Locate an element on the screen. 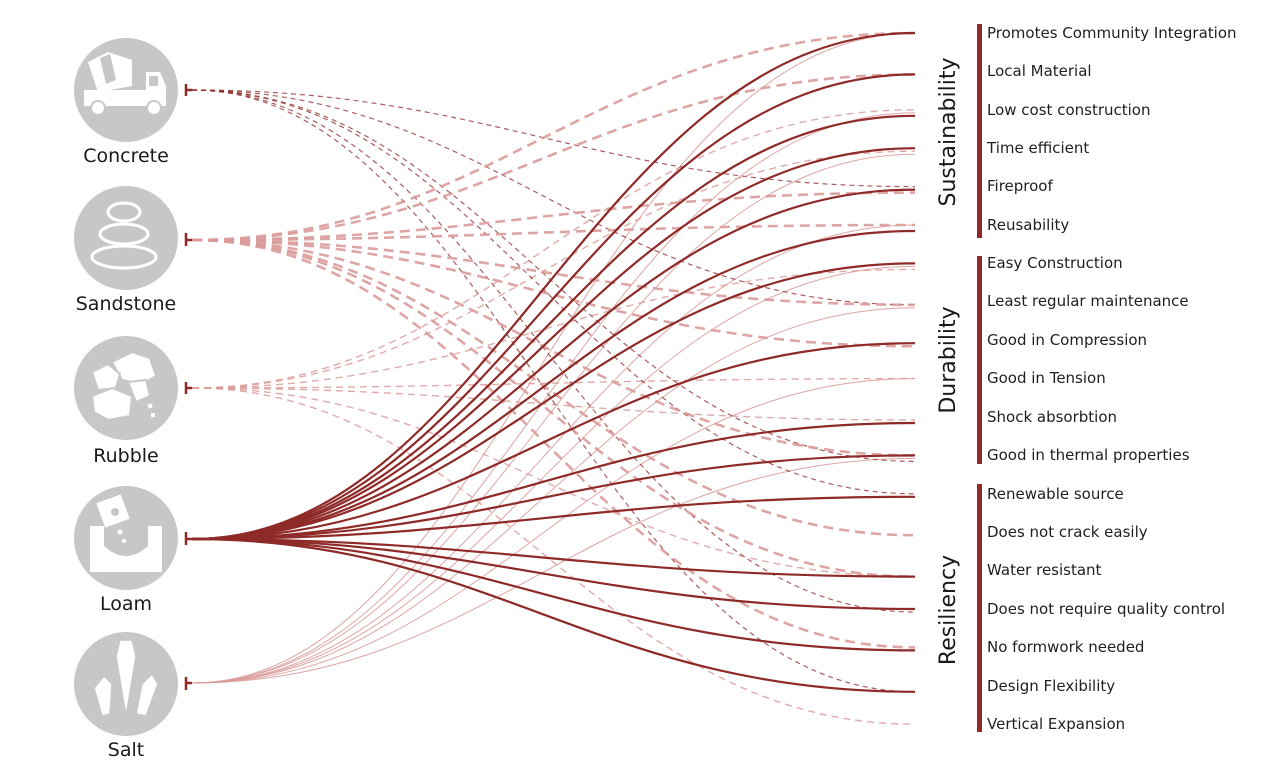 This screenshot has height=777, width=1273. group-label-durability: Durability is located at coordinates (948, 359).